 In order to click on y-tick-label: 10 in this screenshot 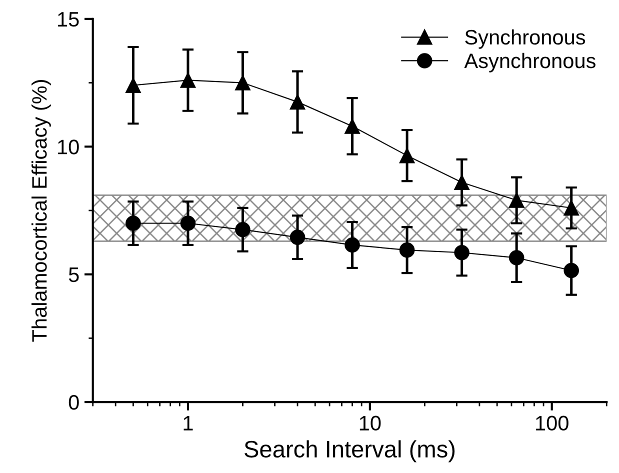, I will do `click(68, 147)`.